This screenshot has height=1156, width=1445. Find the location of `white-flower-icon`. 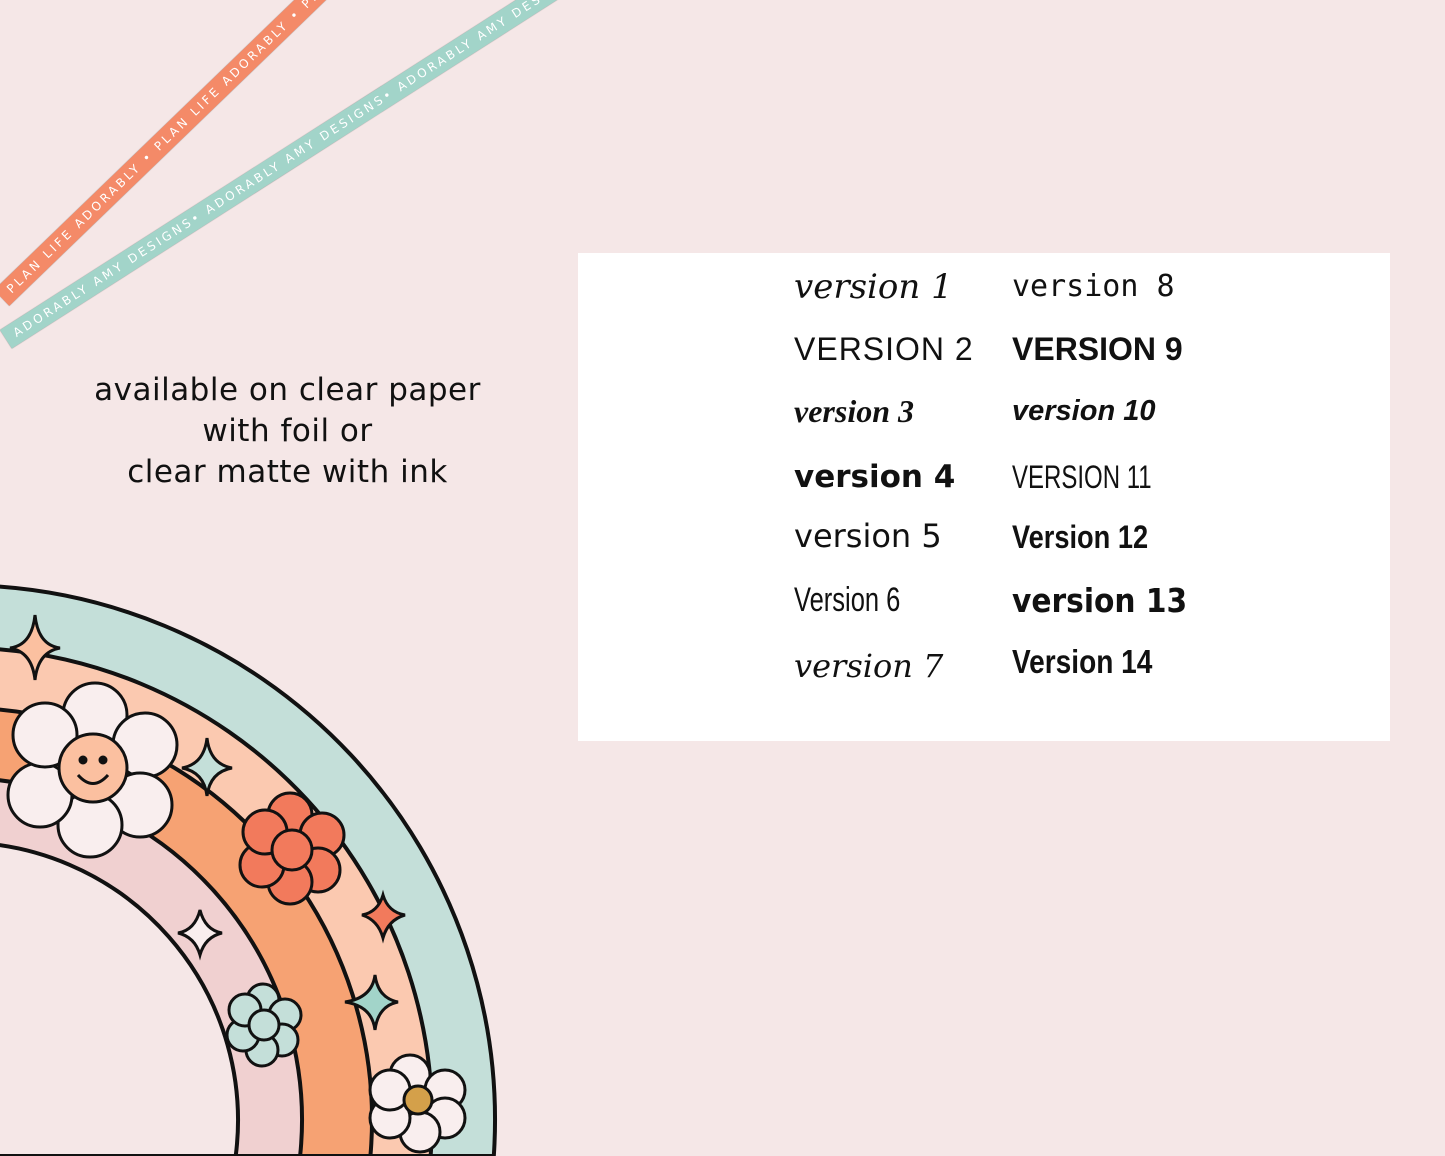

white-flower-icon is located at coordinates (417, 1103).